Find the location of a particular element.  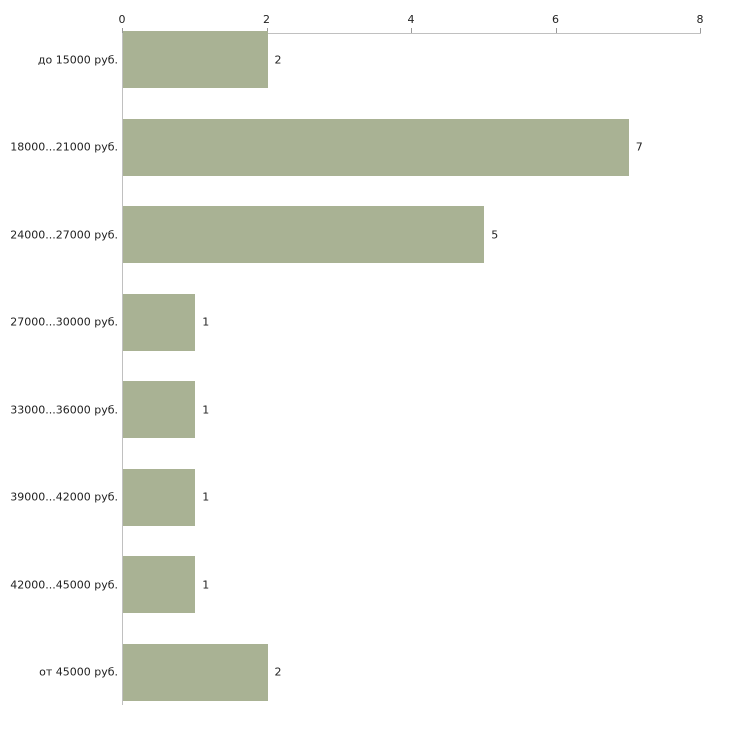

x-tick-label: 6 is located at coordinates (555, 19).